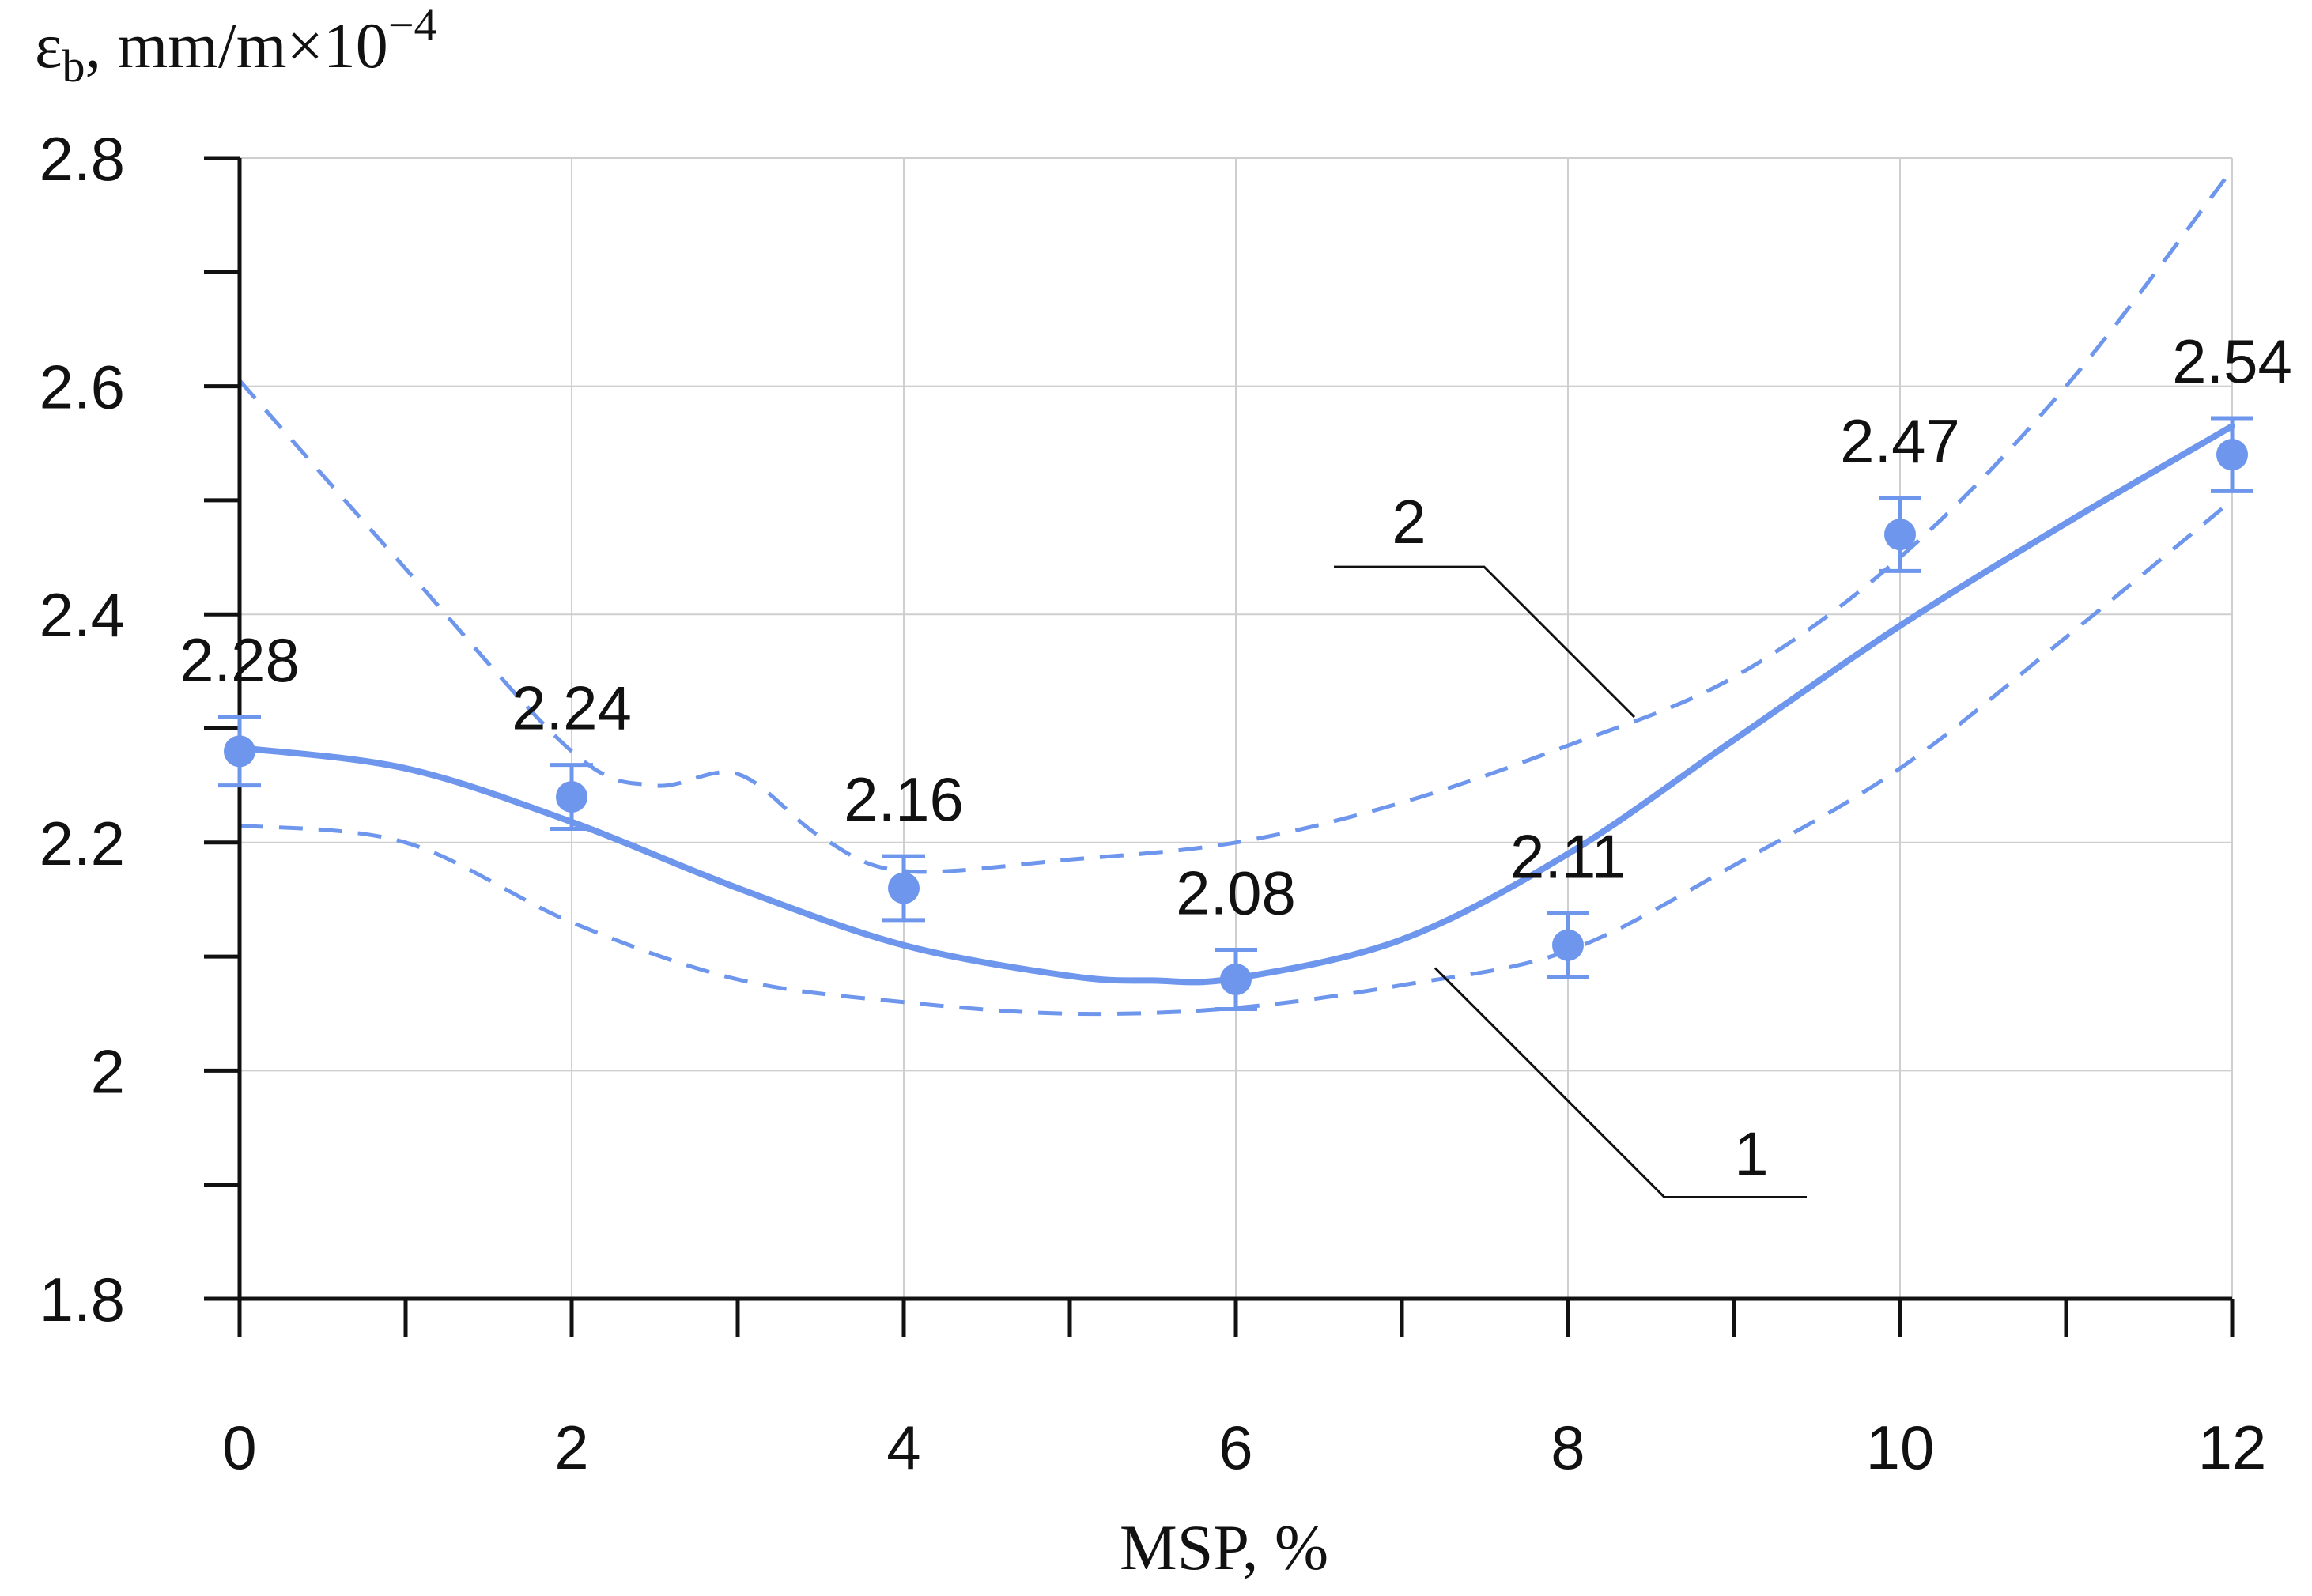 This screenshot has height=1596, width=2312. I want to click on callouts: 21, so click(1570, 843).